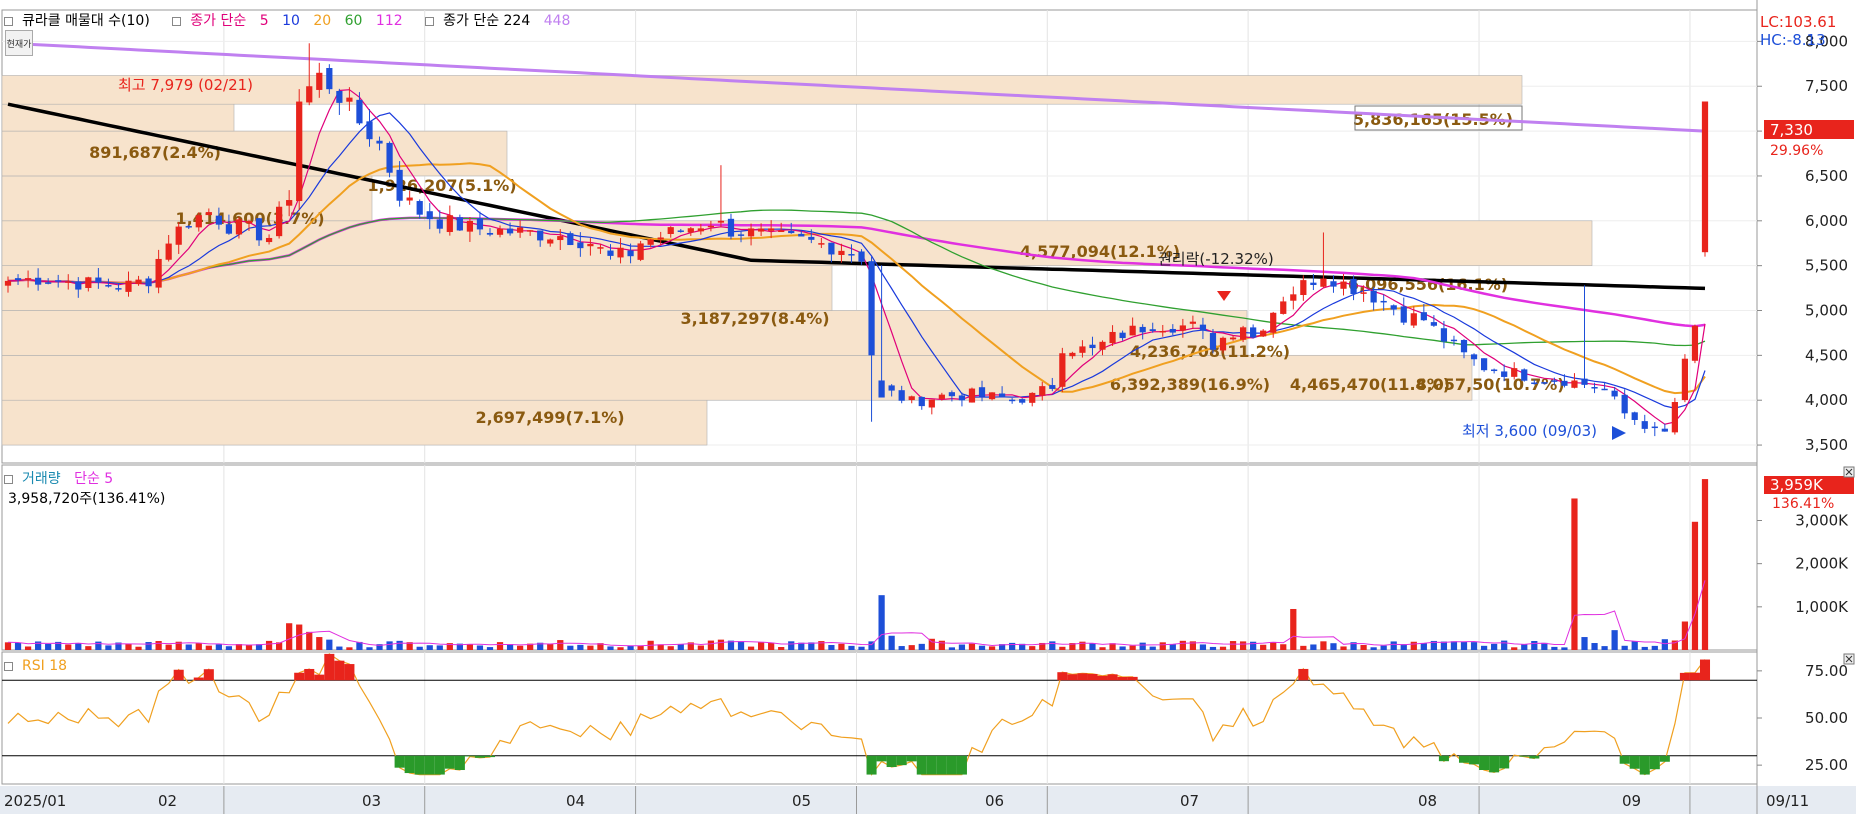  Describe the element at coordinates (1826, 445) in the screenshot. I see `price-tick-label: 3,500` at that location.